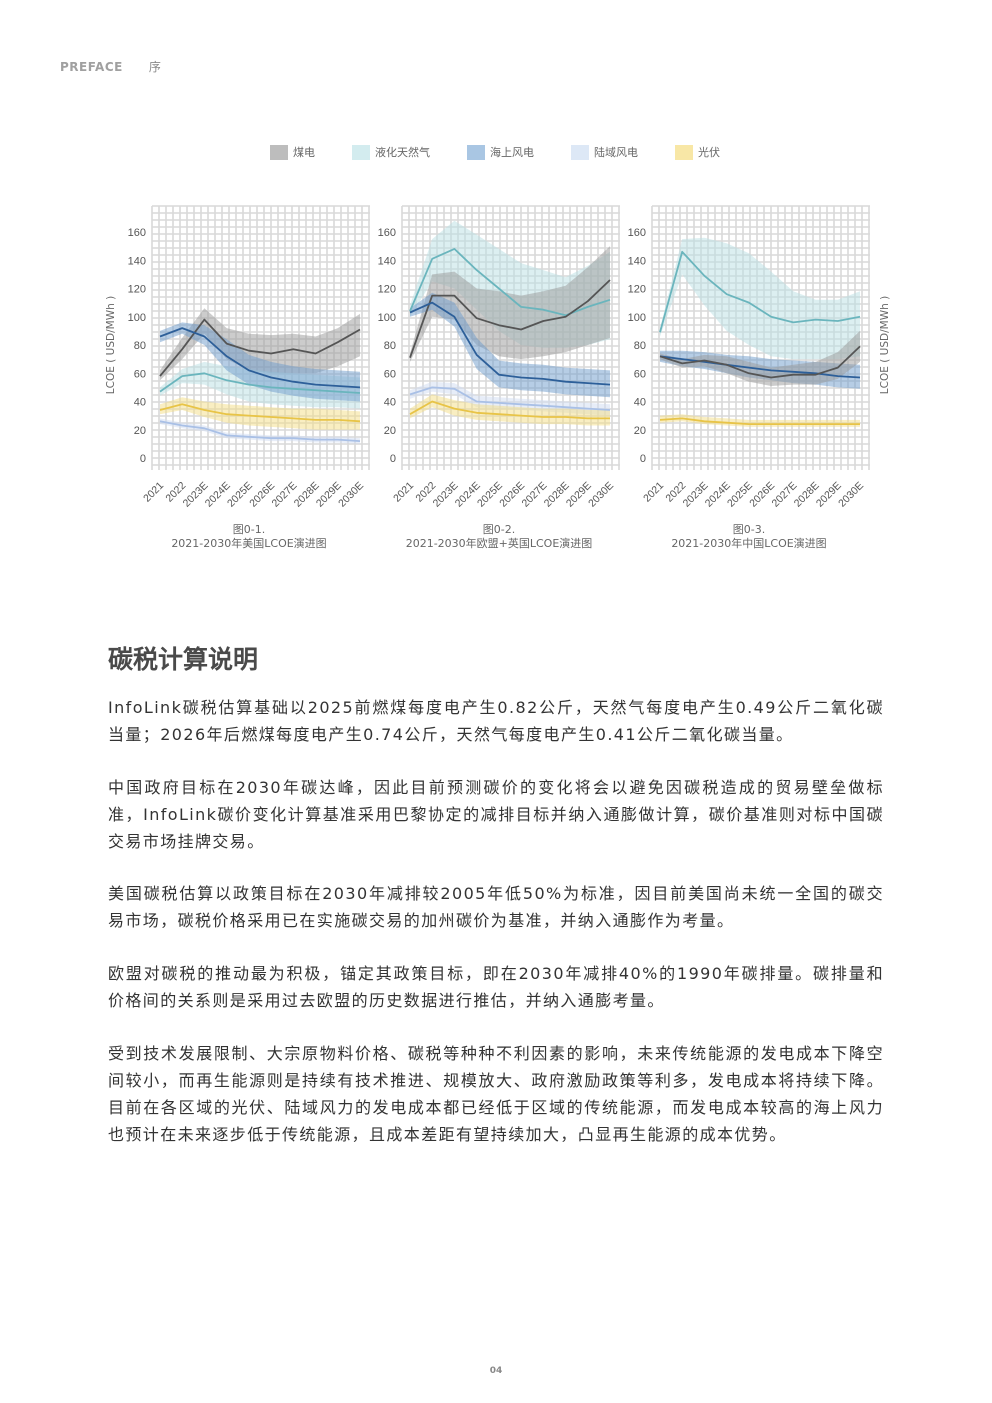 This screenshot has width=992, height=1403. I want to click on legend-label-solar: 光伏, so click(709, 152).